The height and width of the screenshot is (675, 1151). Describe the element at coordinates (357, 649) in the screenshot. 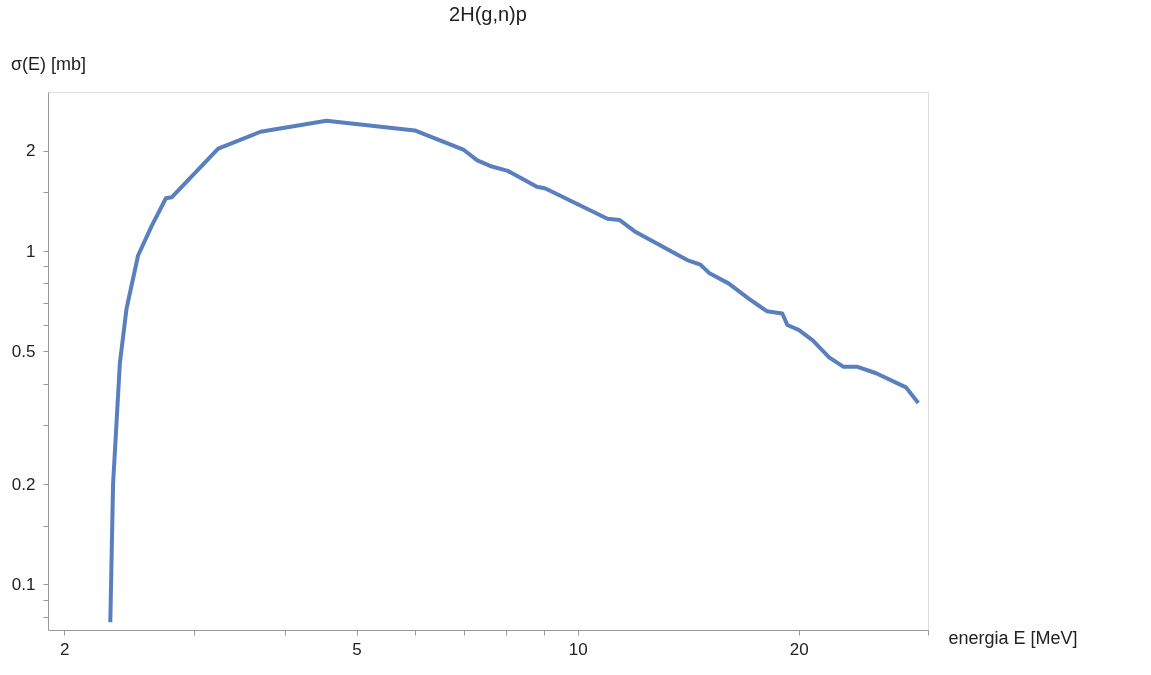

I see `x-tick-label: 5` at that location.